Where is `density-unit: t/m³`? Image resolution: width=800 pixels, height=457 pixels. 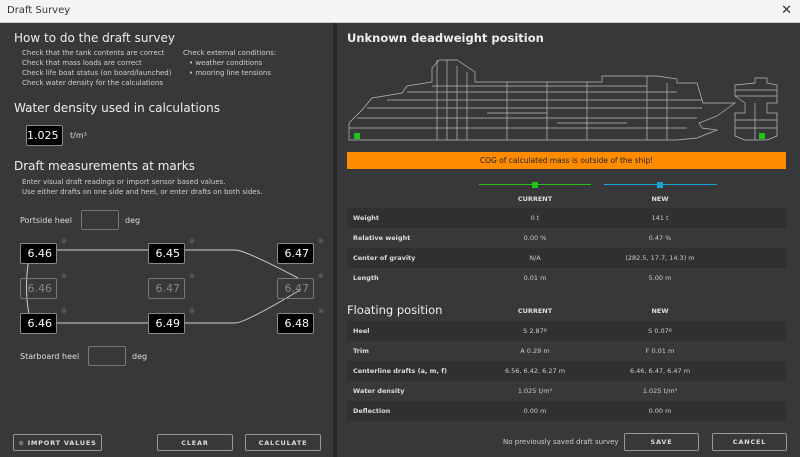 density-unit: t/m³ is located at coordinates (78, 135).